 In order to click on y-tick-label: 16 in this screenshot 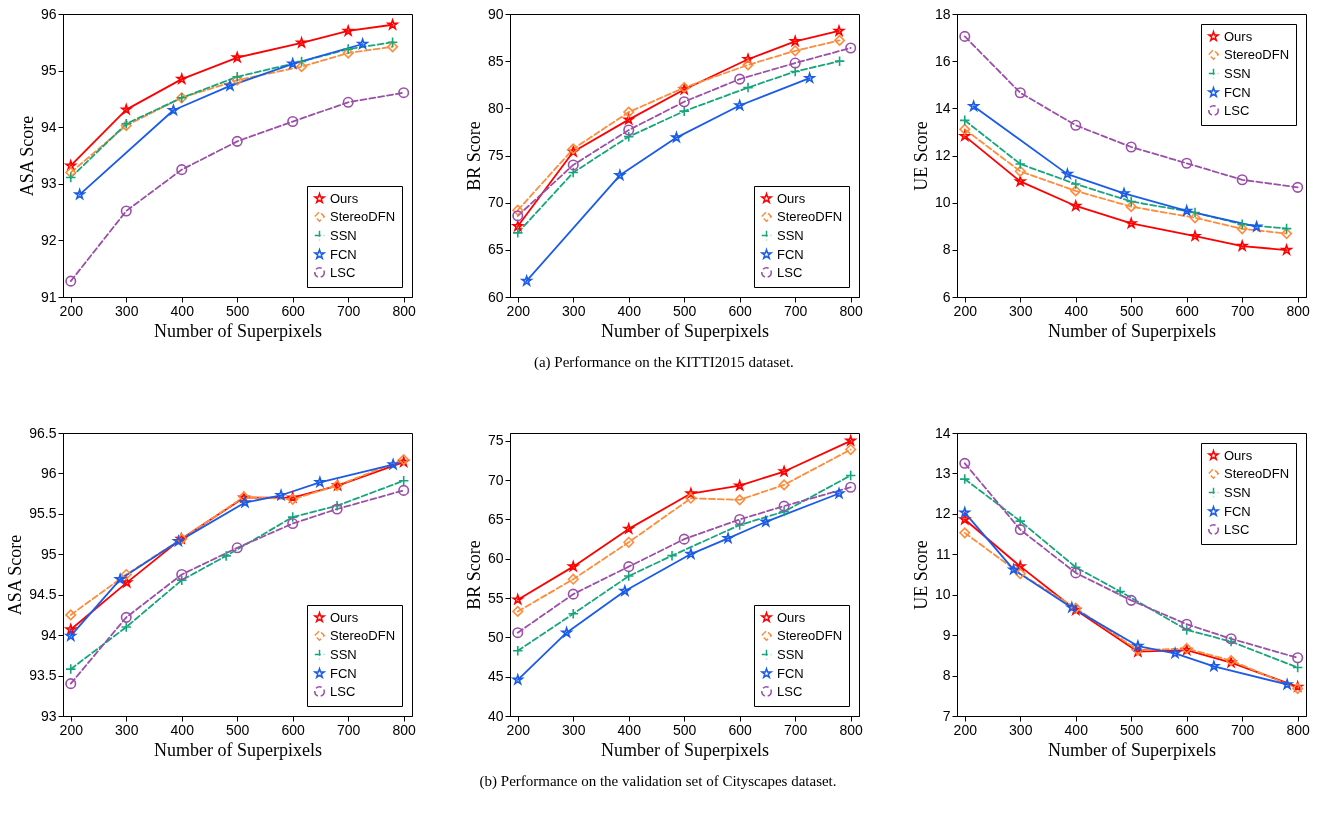, I will do `click(942, 60)`.